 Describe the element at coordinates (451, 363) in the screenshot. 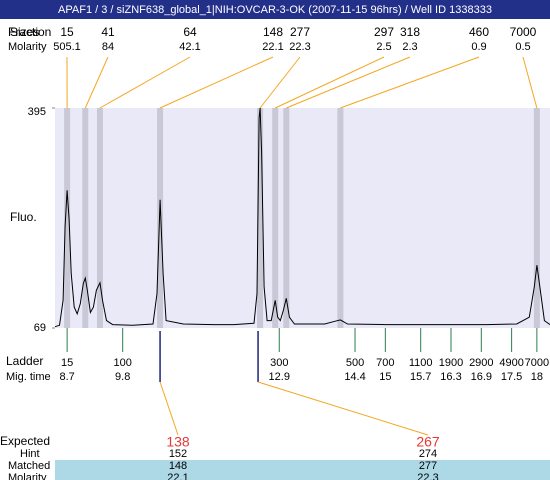

I see `ladder-size: 1900` at that location.